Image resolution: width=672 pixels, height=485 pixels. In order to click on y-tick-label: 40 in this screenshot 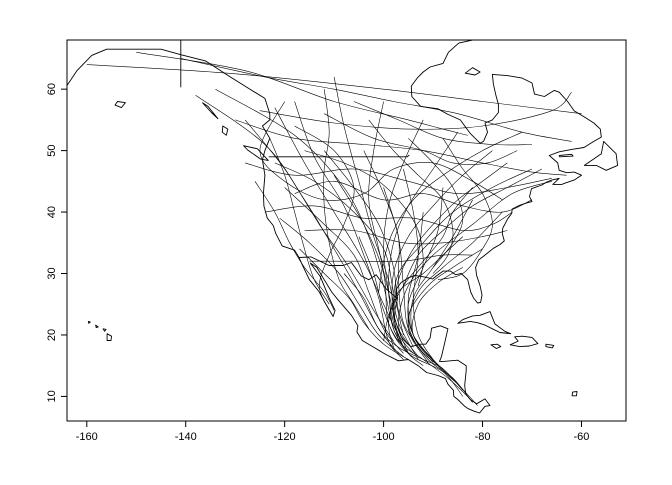, I will do `click(52, 212)`.